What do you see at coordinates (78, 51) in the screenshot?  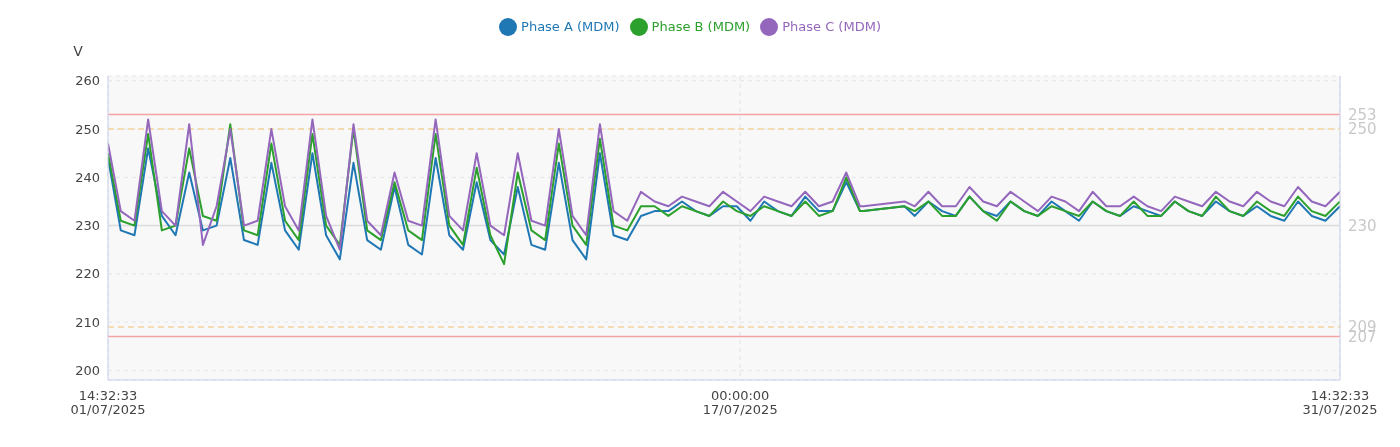 I see `y-axis-title: V` at bounding box center [78, 51].